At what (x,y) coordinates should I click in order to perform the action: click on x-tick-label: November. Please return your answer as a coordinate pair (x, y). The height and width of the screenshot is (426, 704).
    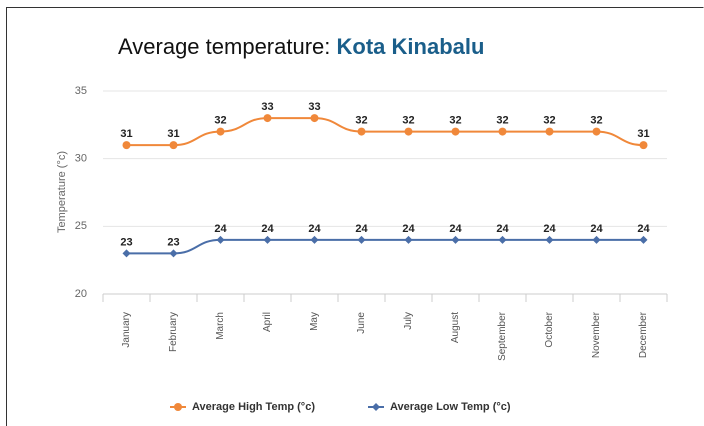
    Looking at the image, I should click on (596, 334).